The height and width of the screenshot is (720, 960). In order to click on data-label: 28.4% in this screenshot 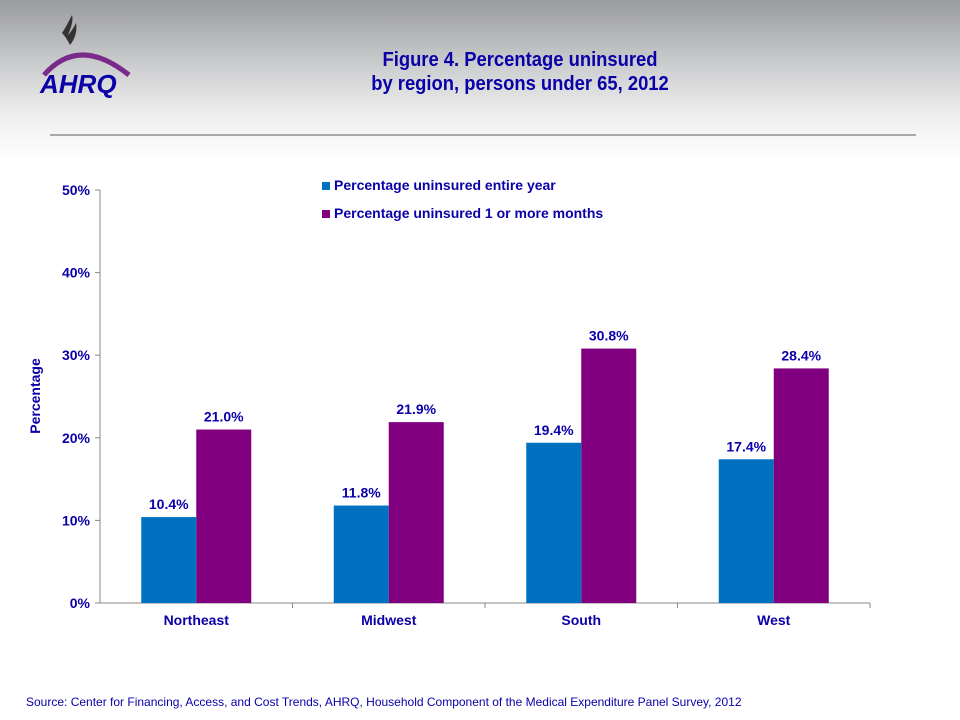, I will do `click(801, 355)`.